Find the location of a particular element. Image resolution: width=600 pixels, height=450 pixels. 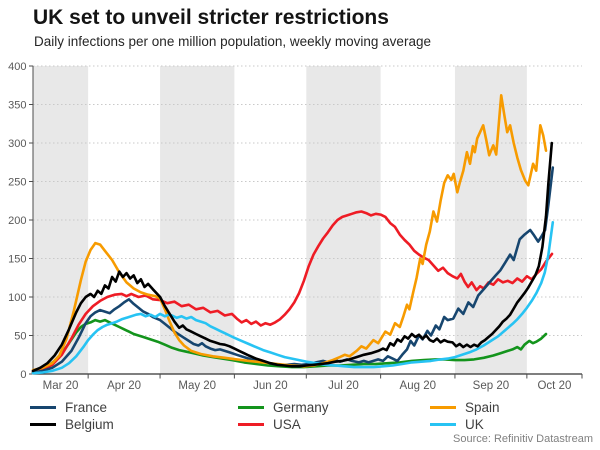

page-title: UK set to unveil stricter restrictions is located at coordinates (211, 17).